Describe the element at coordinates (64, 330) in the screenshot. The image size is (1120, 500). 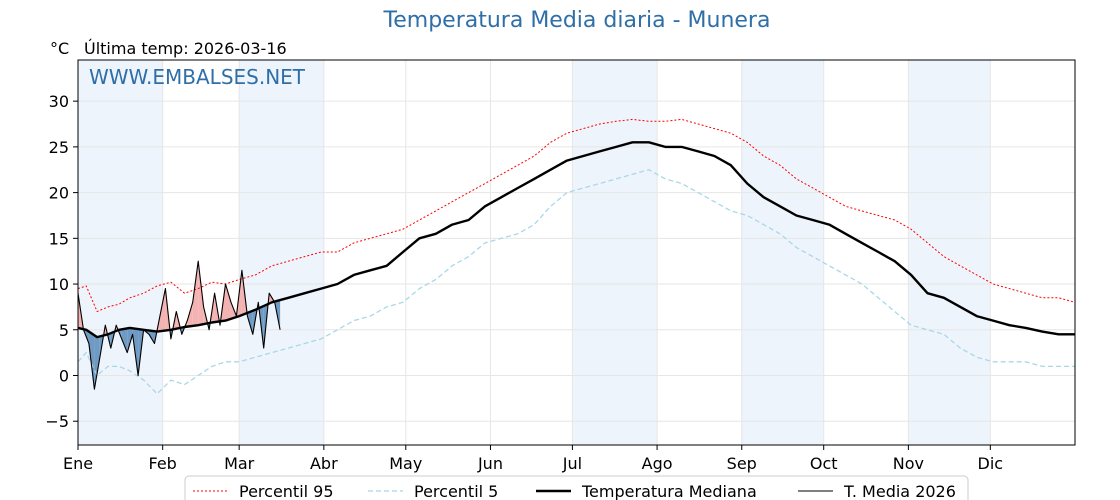
I see `y-tick-label: 5` at that location.